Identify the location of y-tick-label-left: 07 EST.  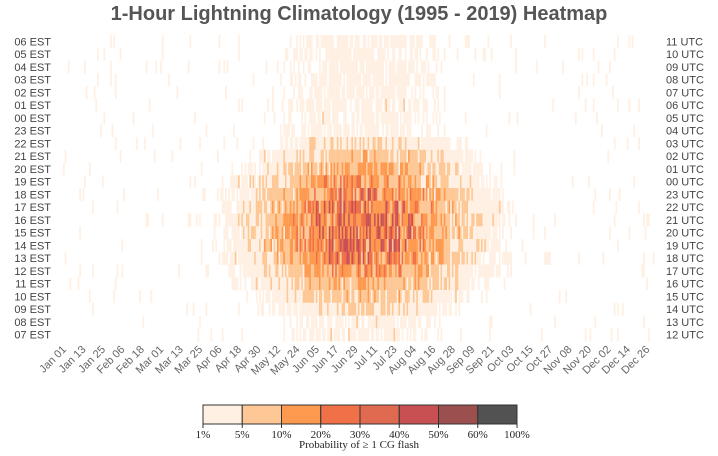
(32, 336).